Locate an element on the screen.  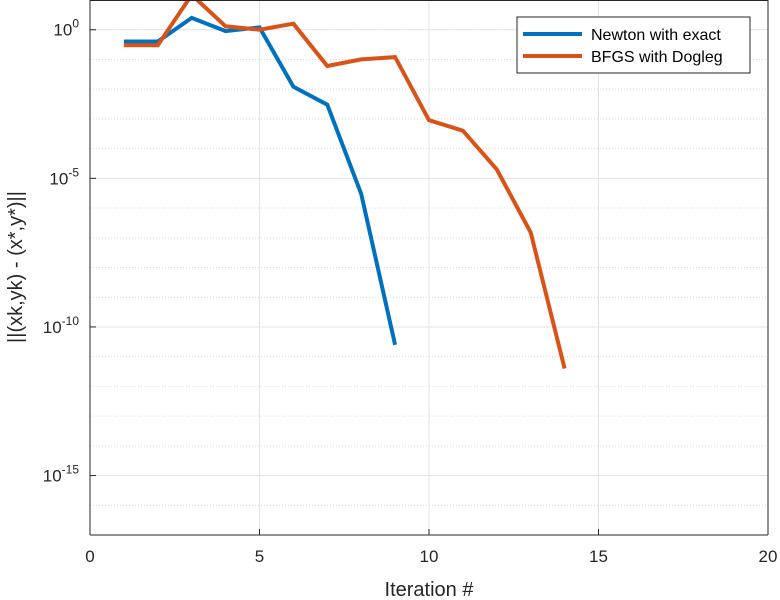
y-tick-label: 10⁻⁵ is located at coordinates (64, 176).